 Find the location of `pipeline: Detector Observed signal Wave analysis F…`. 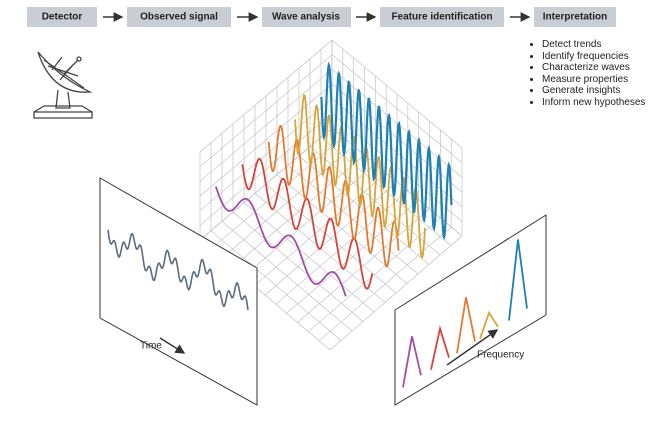

pipeline: Detector Observed signal Wave analysis F… is located at coordinates (321, 17).